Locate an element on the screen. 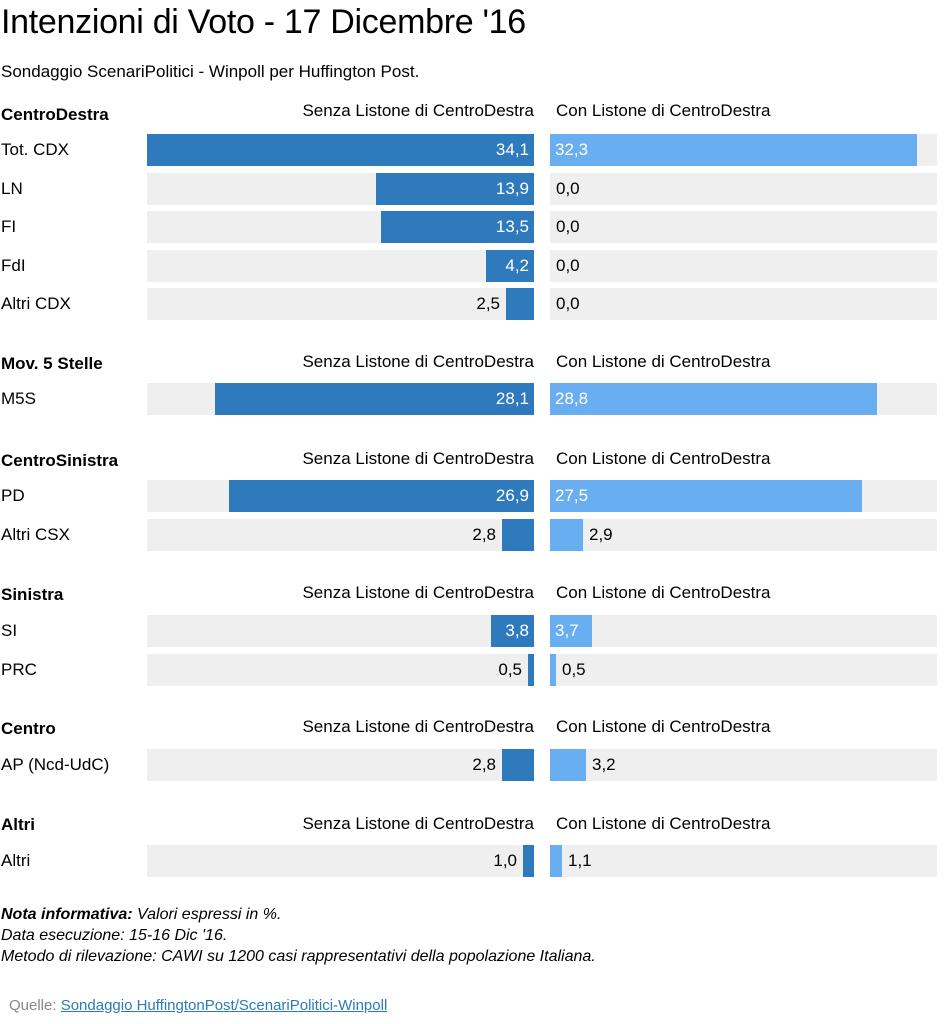  value-label-senza: 2,5 is located at coordinates (488, 304).